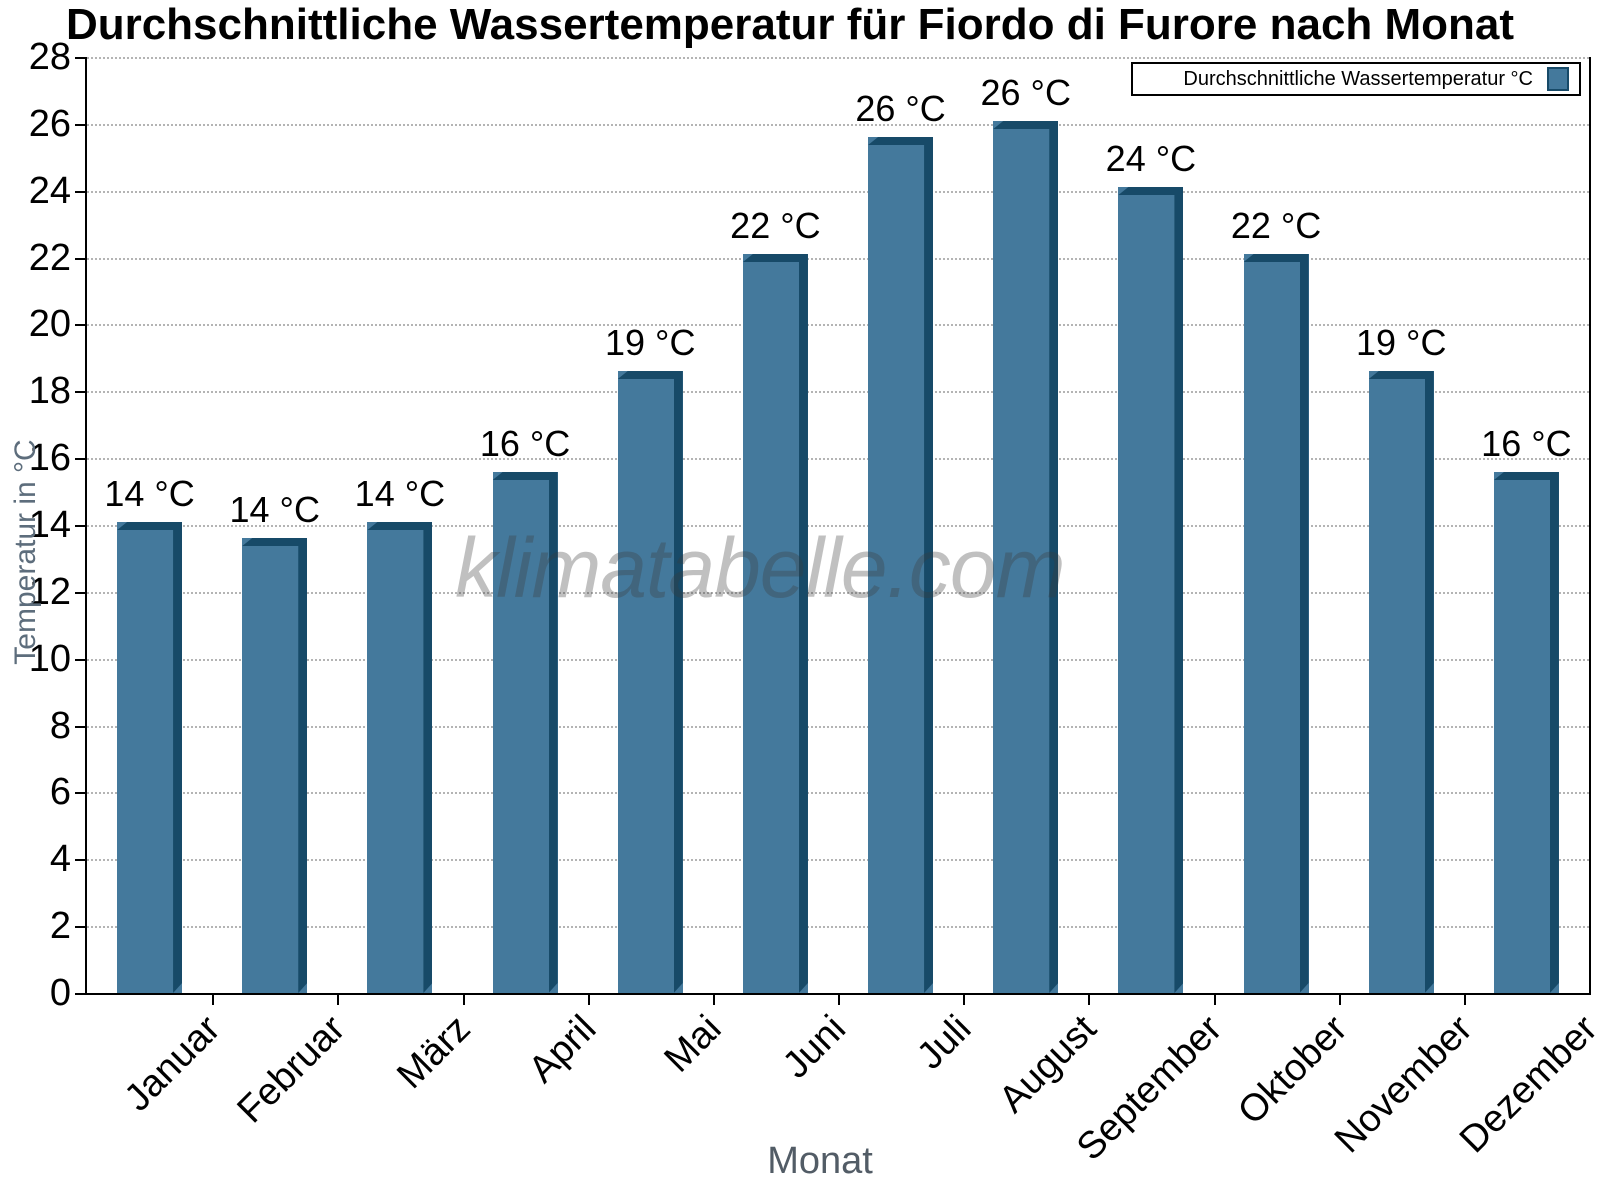  Describe the element at coordinates (1526, 732) in the screenshot. I see `bar-dezember` at that location.